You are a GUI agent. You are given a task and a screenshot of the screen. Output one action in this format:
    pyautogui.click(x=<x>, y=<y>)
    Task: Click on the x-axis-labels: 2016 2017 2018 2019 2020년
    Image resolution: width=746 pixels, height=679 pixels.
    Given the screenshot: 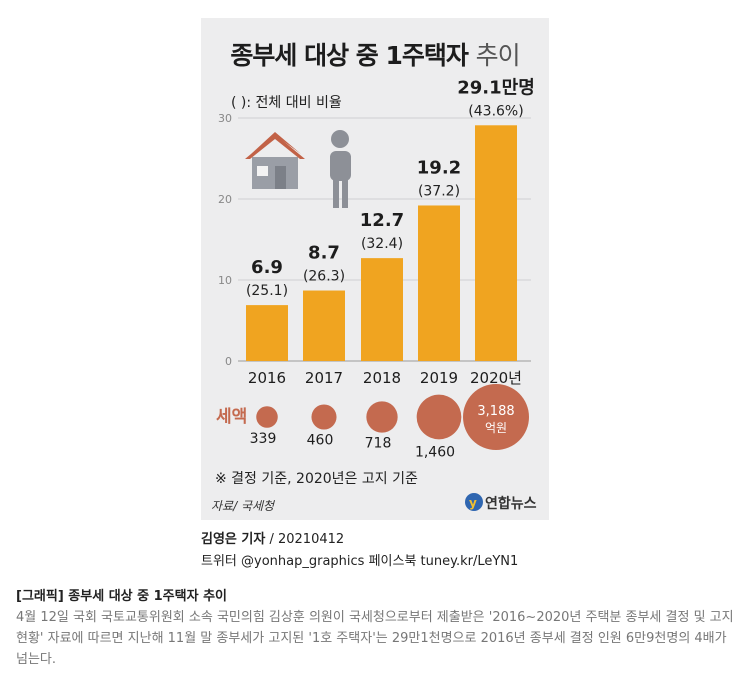 What is the action you would take?
    pyautogui.click(x=385, y=378)
    